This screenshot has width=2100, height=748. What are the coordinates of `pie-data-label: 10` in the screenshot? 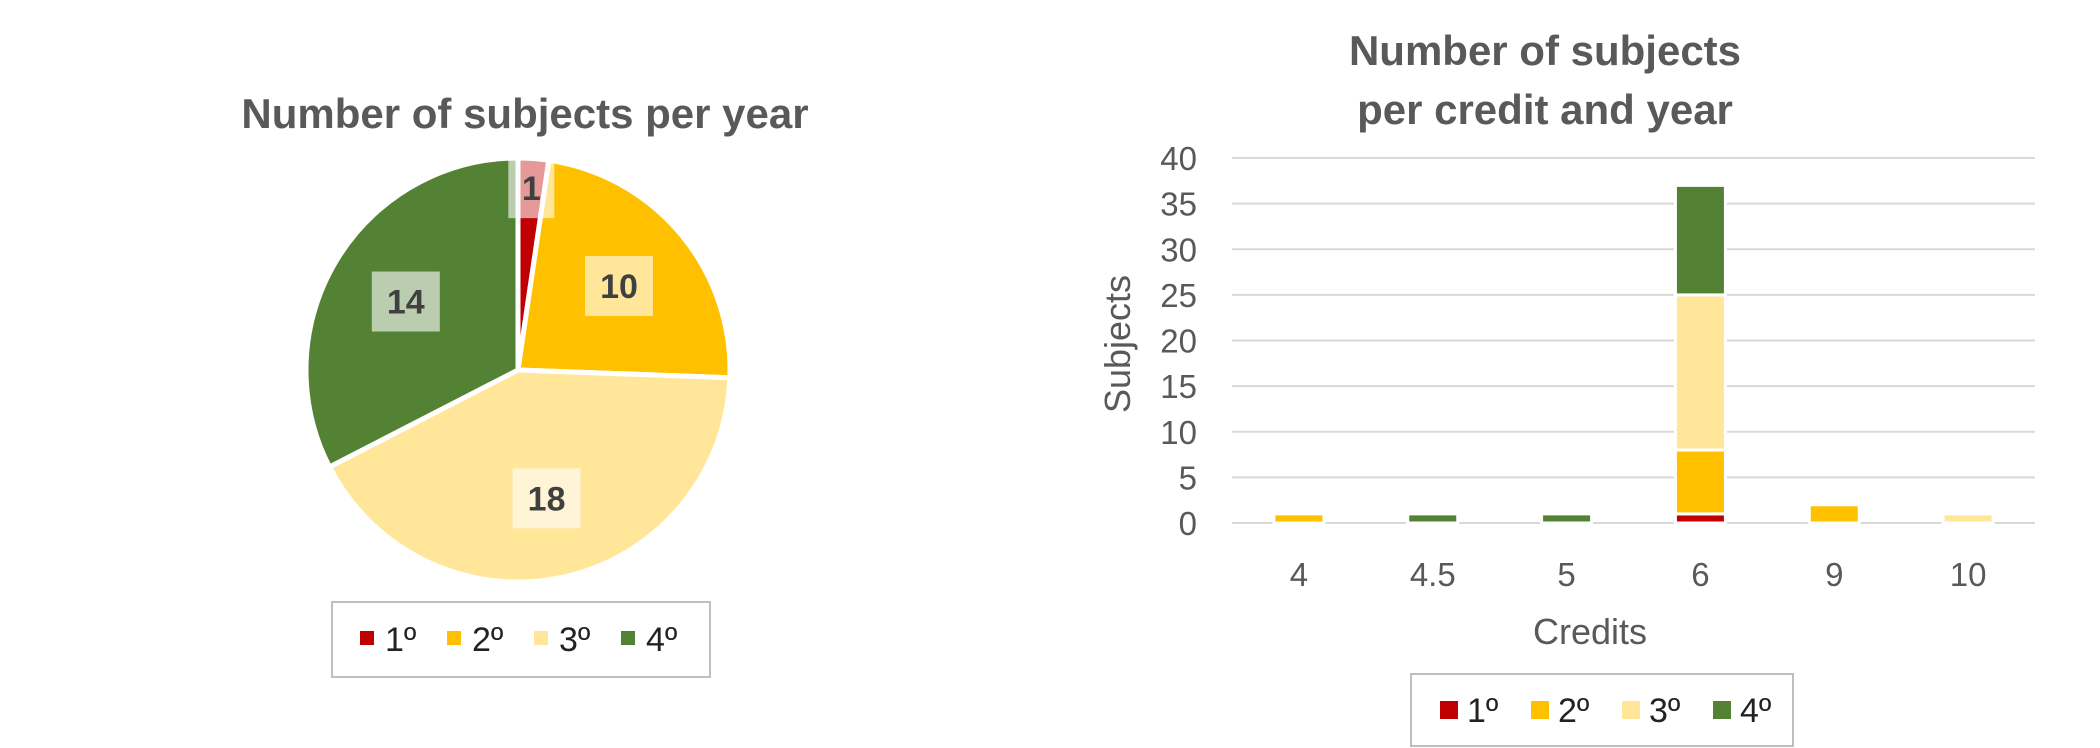 It's located at (619, 287).